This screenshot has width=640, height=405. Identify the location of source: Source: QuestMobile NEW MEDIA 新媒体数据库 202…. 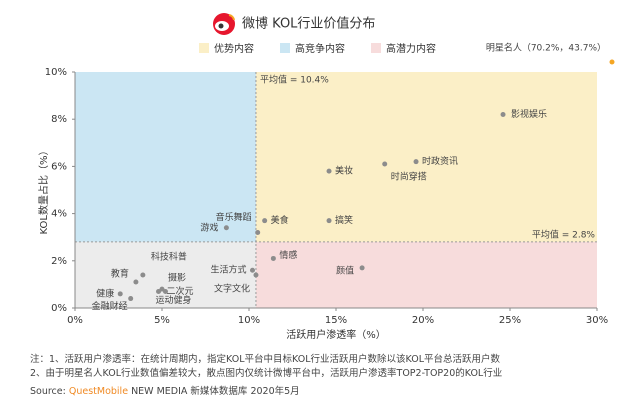
(165, 391).